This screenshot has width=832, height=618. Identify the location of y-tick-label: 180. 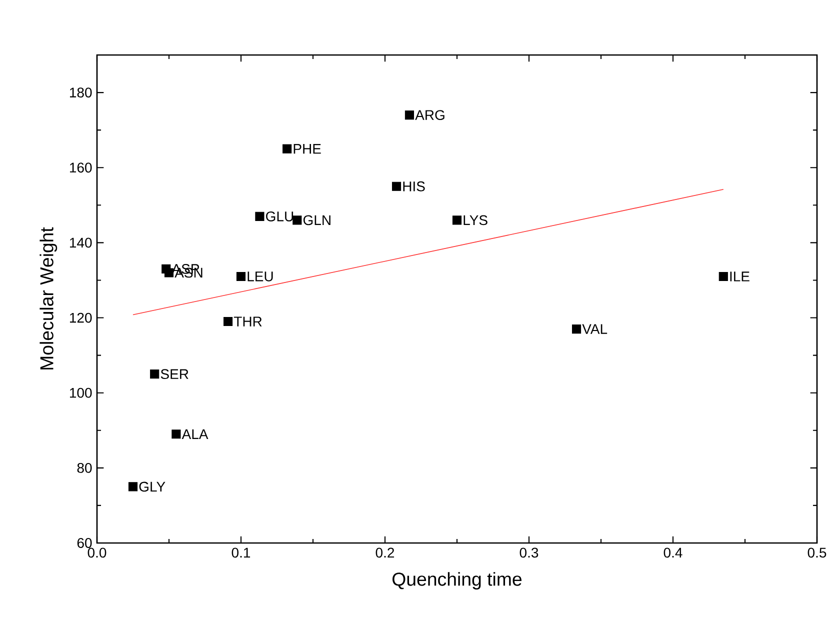
(81, 93).